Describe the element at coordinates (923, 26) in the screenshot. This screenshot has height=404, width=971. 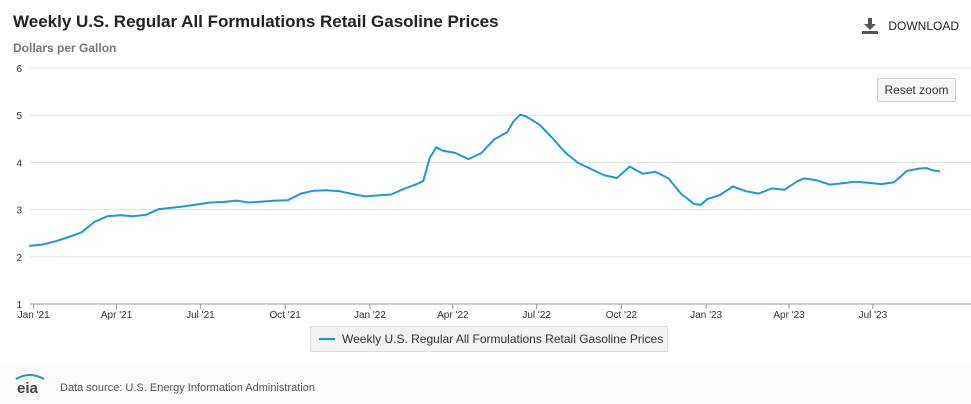
I see `download-label: DOWNLOAD` at that location.